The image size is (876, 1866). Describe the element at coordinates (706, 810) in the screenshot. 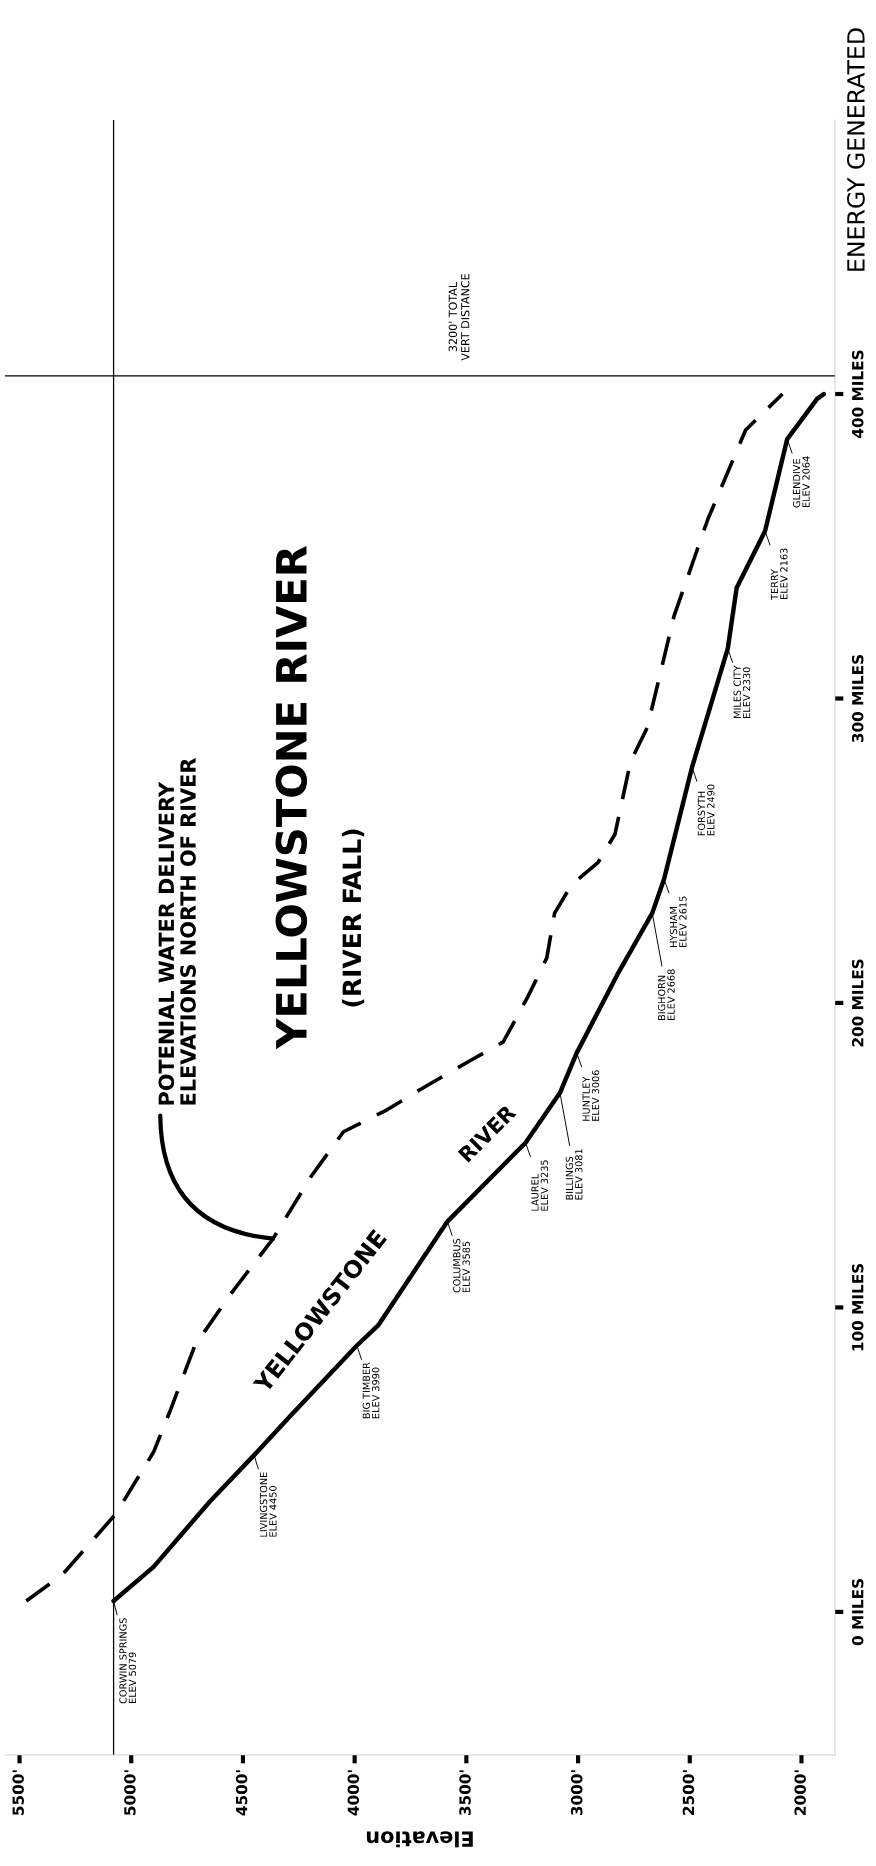

I see `annotation: FORSYTH ELEV 2490` at that location.